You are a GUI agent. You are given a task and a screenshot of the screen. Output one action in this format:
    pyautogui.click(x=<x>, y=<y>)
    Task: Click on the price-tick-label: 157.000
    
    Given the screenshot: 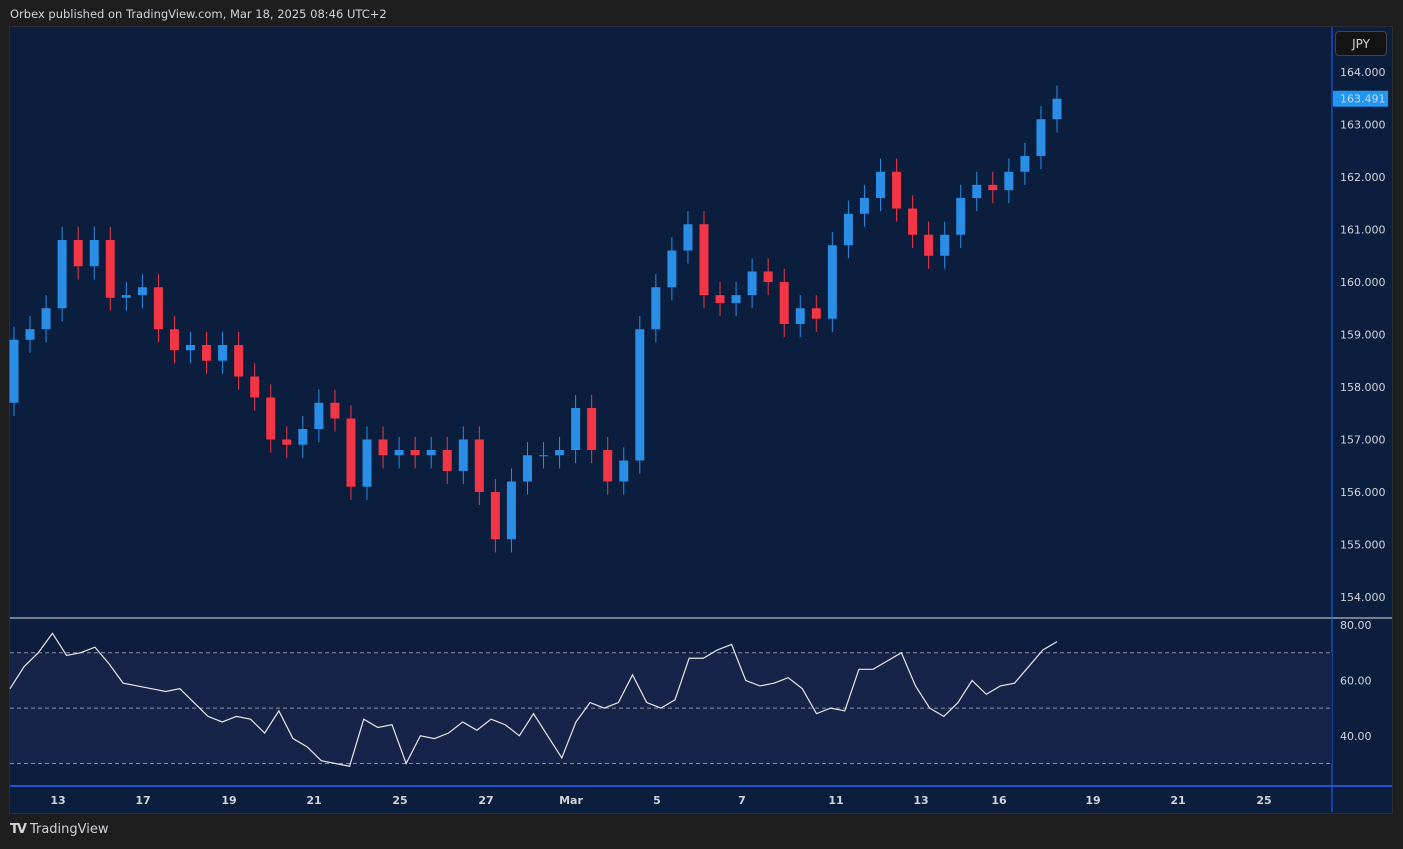 What is the action you would take?
    pyautogui.click(x=1363, y=440)
    